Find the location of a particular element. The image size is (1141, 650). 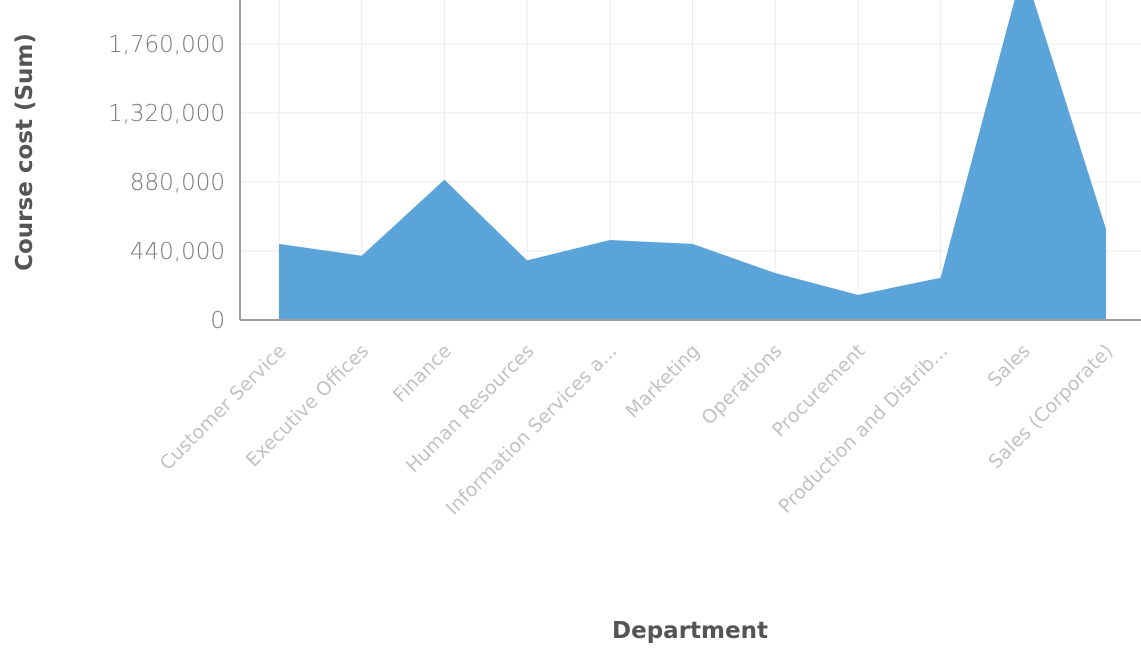

y-axis-title: Course cost (Sum) is located at coordinates (25, 152).